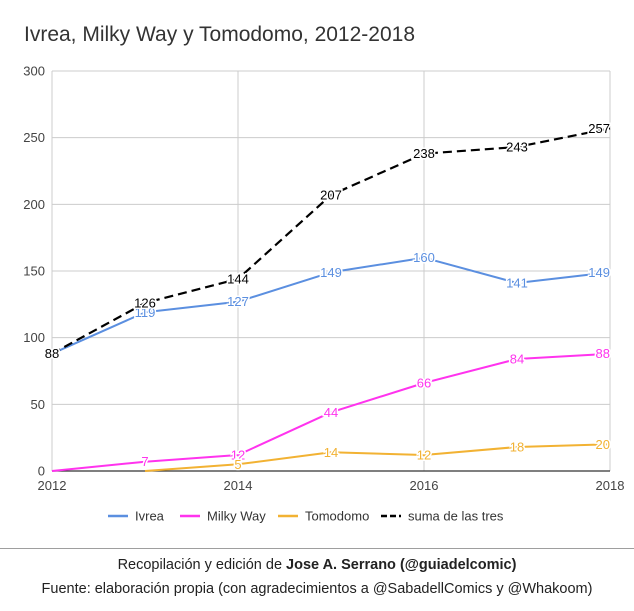  Describe the element at coordinates (331, 452) in the screenshot. I see `data-label: 14` at that location.